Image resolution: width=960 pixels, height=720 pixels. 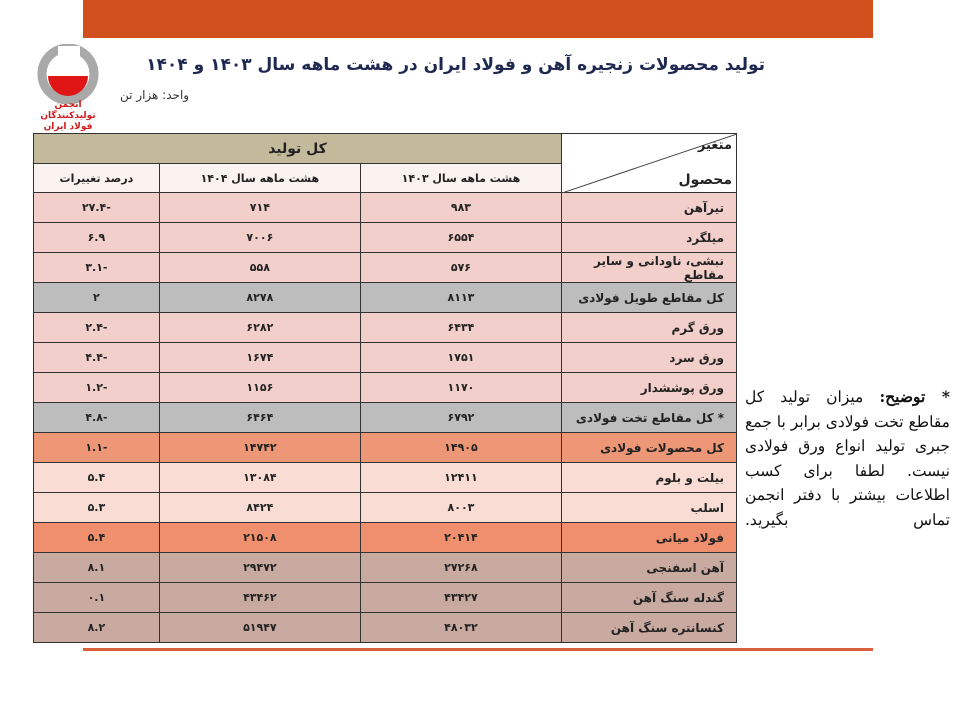 What do you see at coordinates (259, 267) in the screenshot?
I see `value-1404: ۵۵۸` at bounding box center [259, 267].